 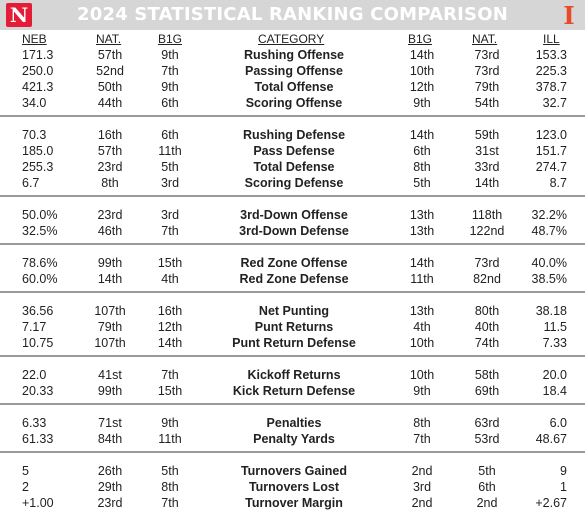 What do you see at coordinates (38, 55) in the screenshot?
I see `cell-neb: 171.3` at bounding box center [38, 55].